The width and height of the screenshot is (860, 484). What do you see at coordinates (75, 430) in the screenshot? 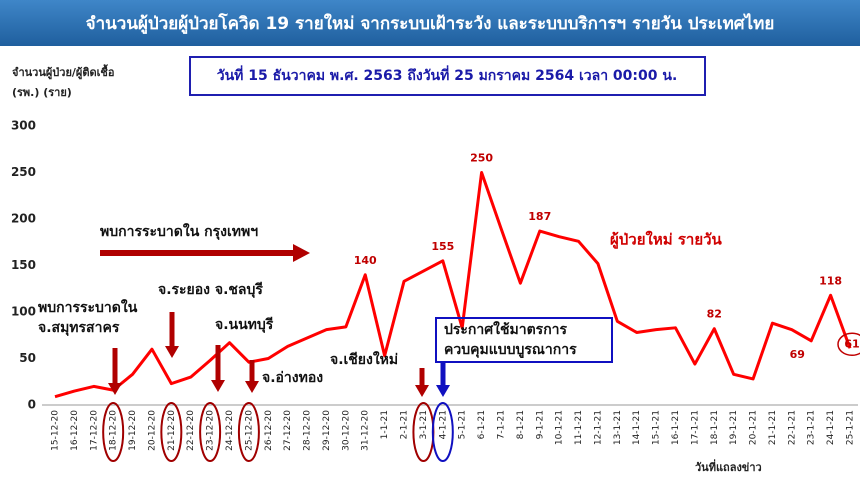
I see `x-tick-label: 16-12-20` at bounding box center [75, 430].